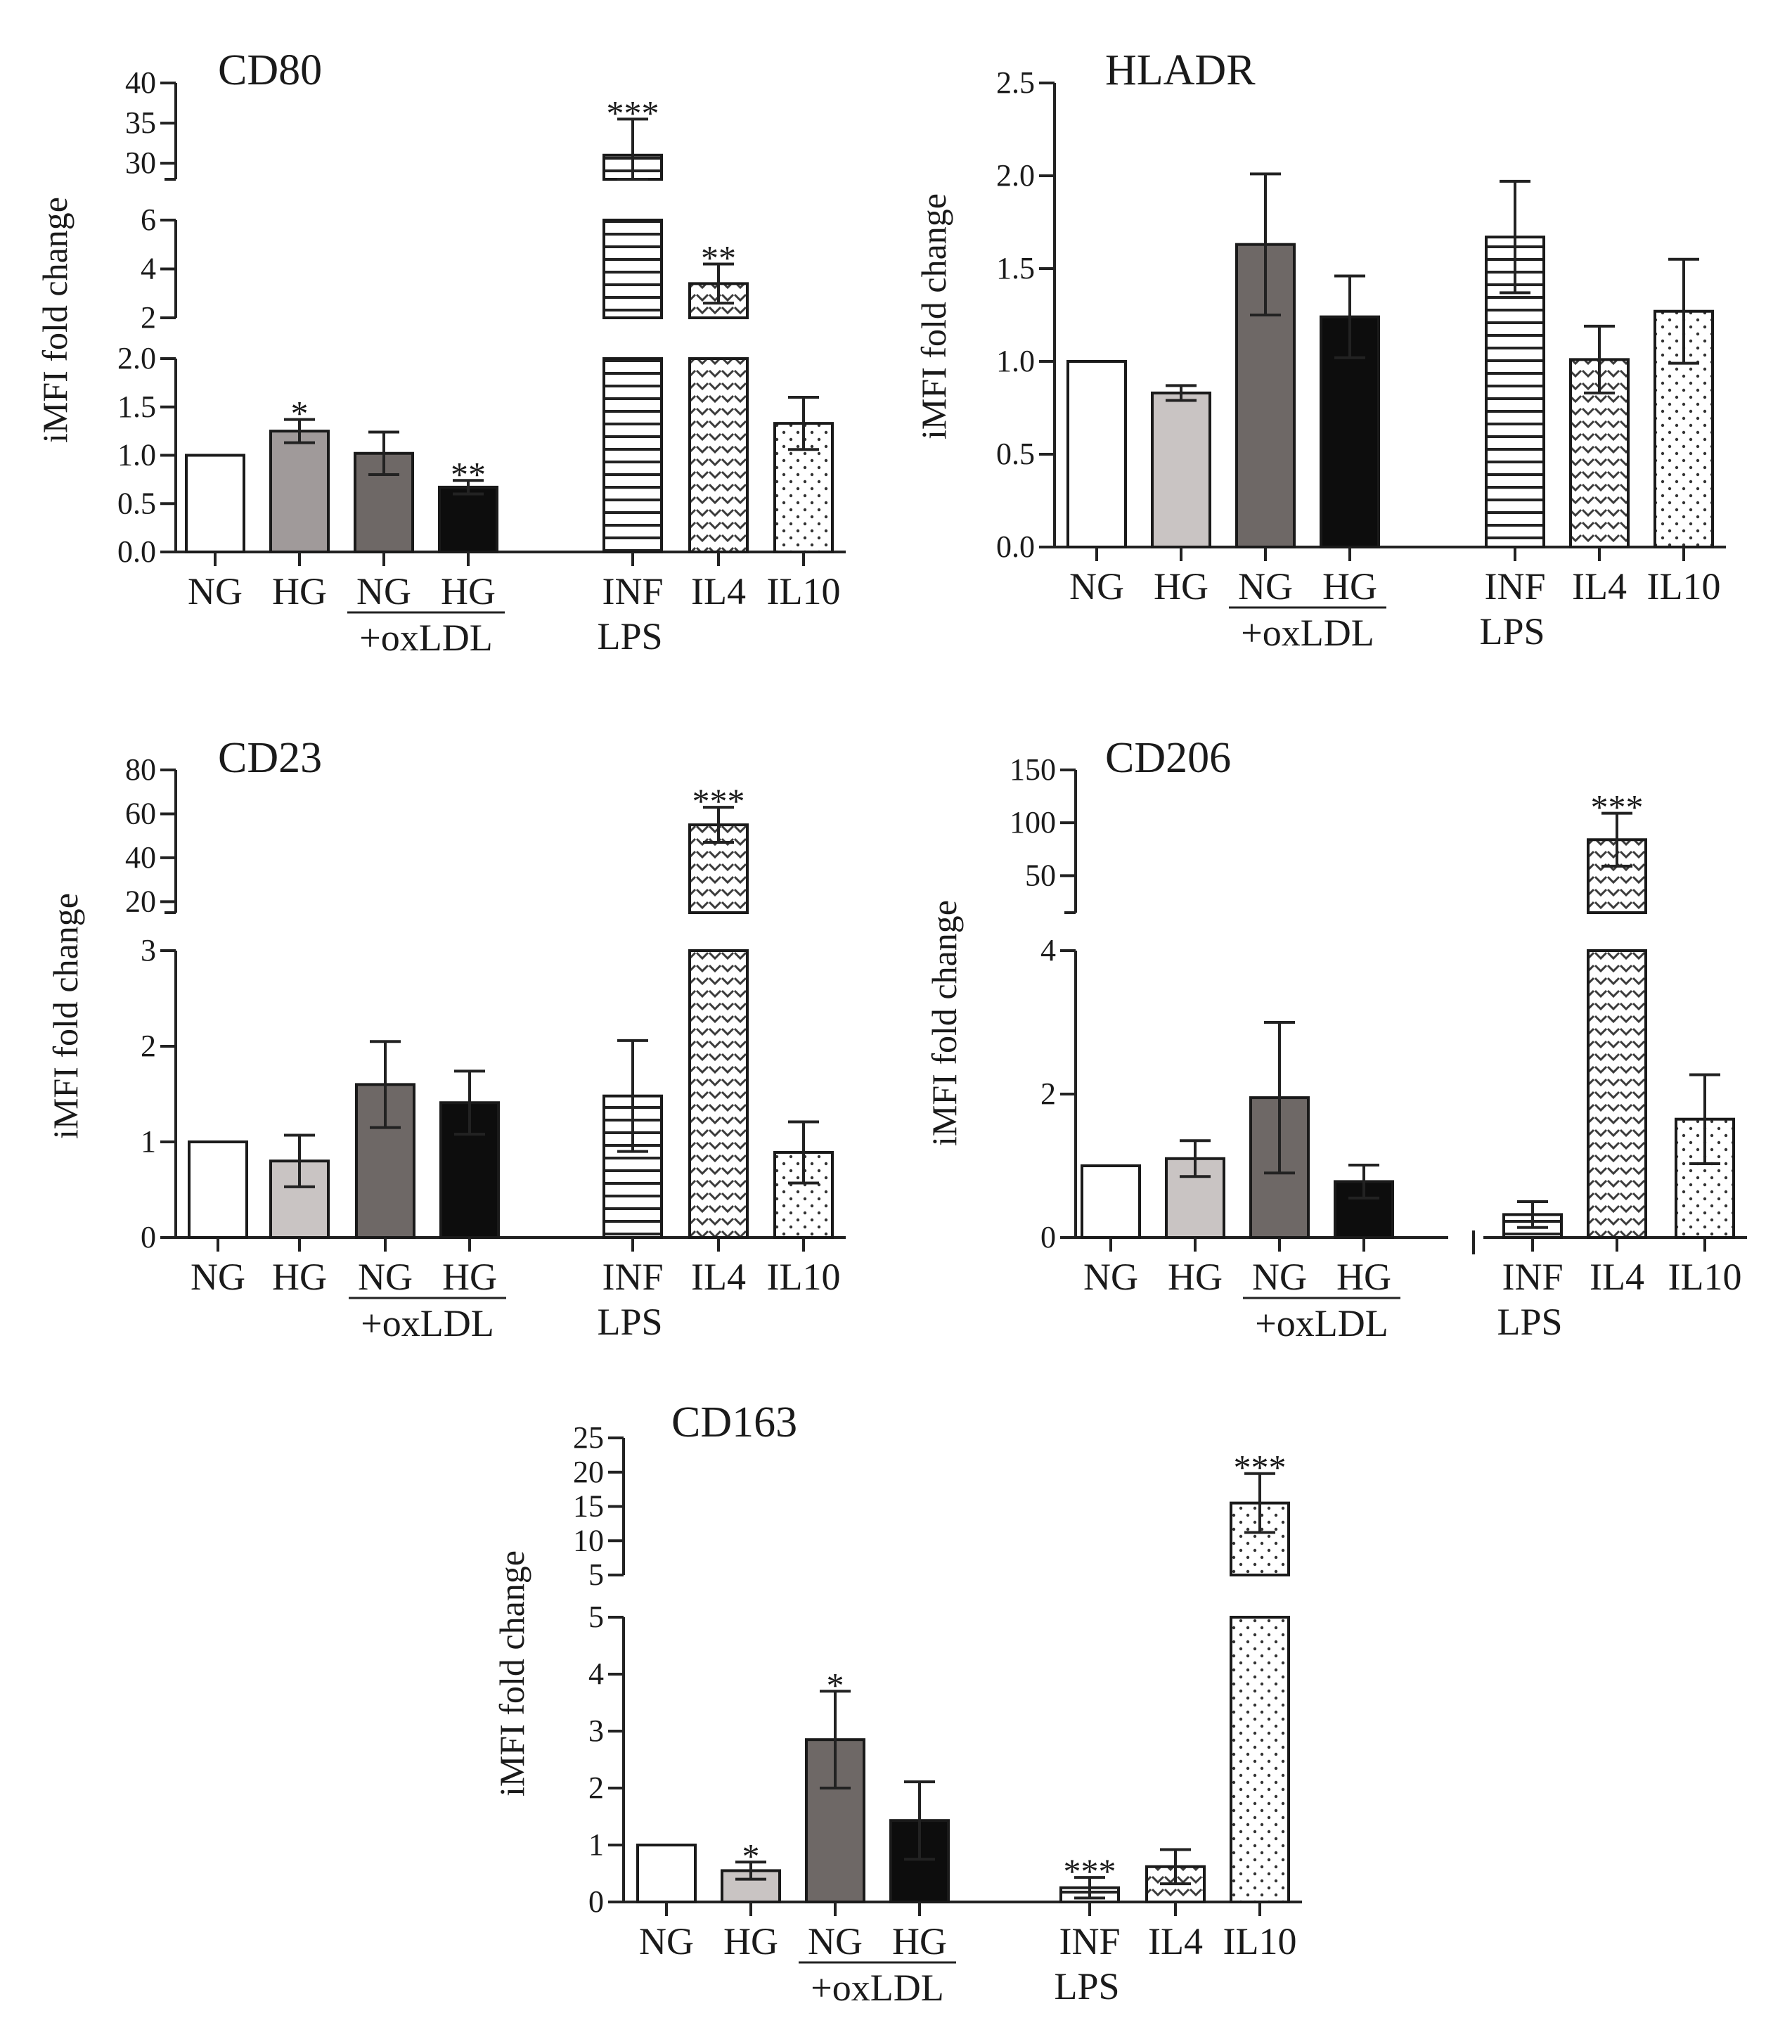 The image size is (1792, 2044). I want to click on y-tick-label: 25, so click(589, 1437).